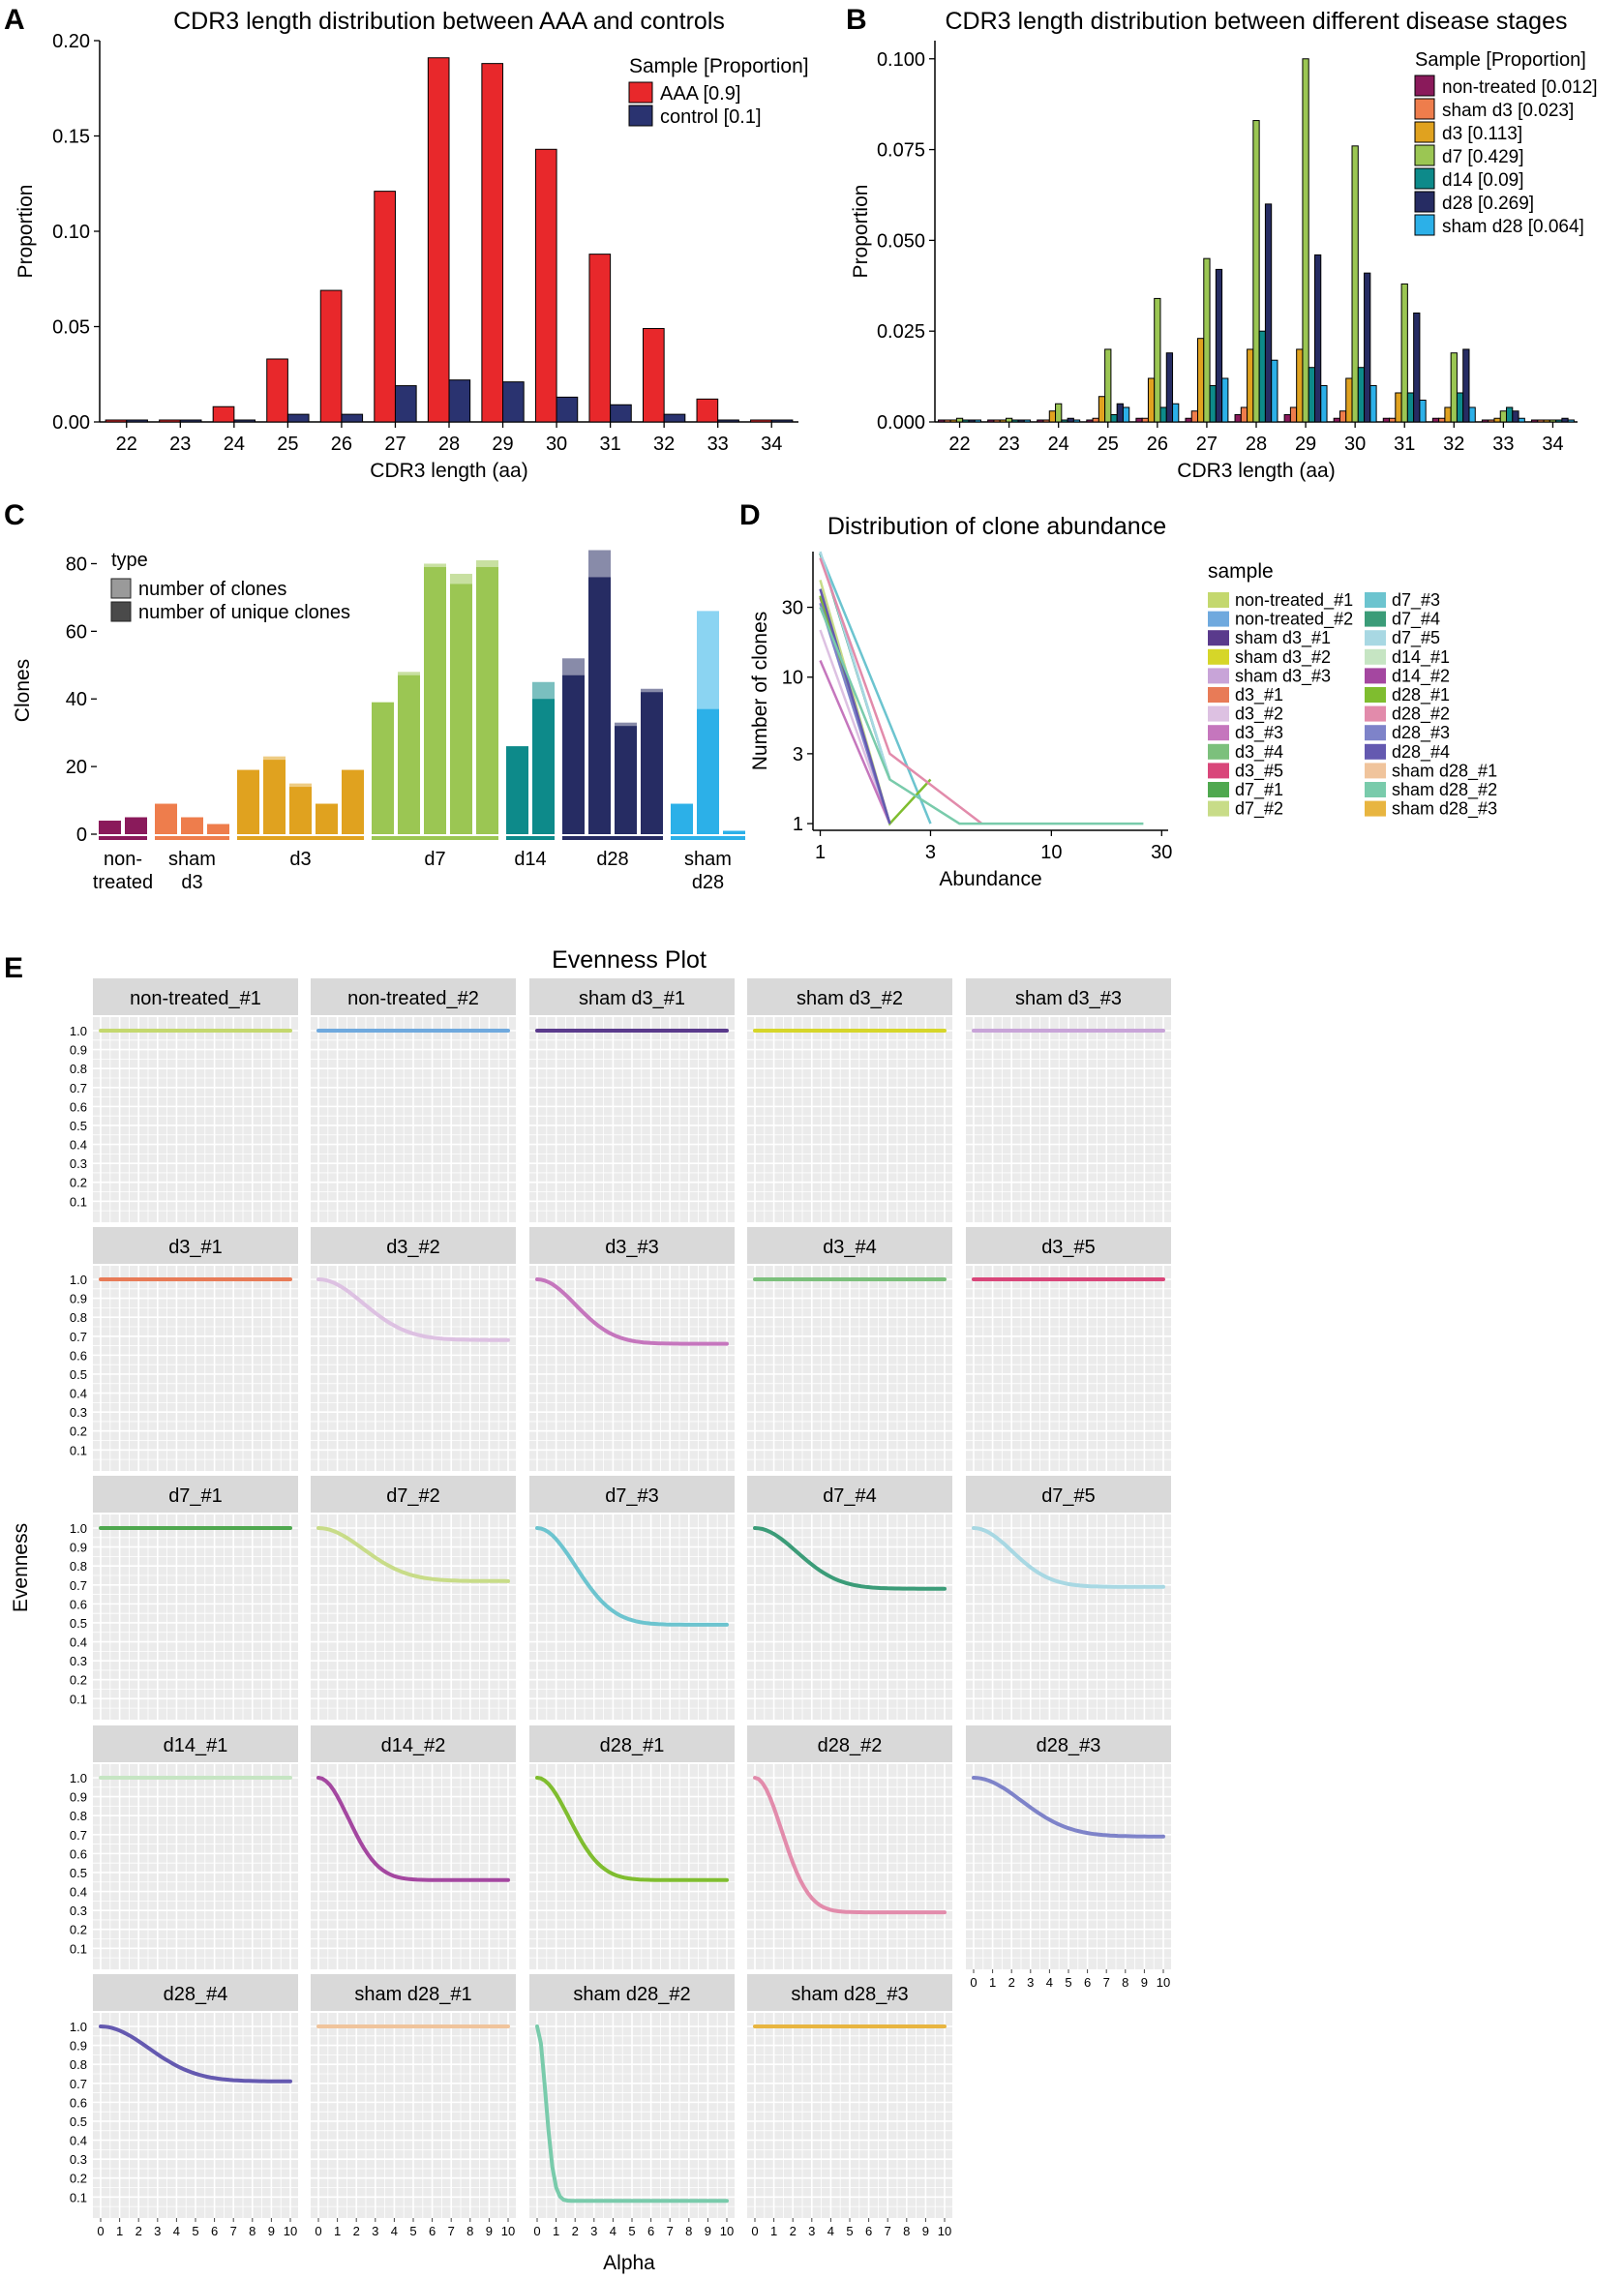 This screenshot has height=2279, width=1624. Describe the element at coordinates (1424, 86) in the screenshot. I see `panel-b-legend-swatch` at that location.